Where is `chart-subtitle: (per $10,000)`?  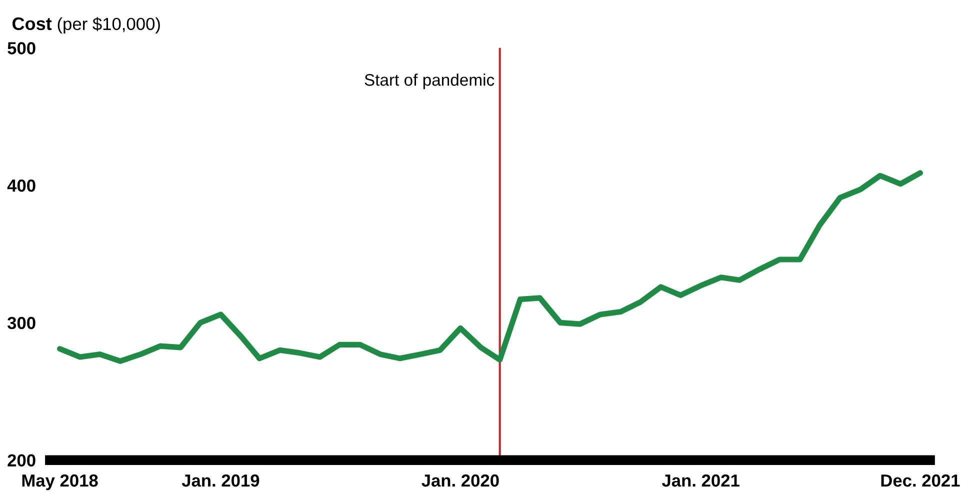 chart-subtitle: (per $10,000) is located at coordinates (109, 25).